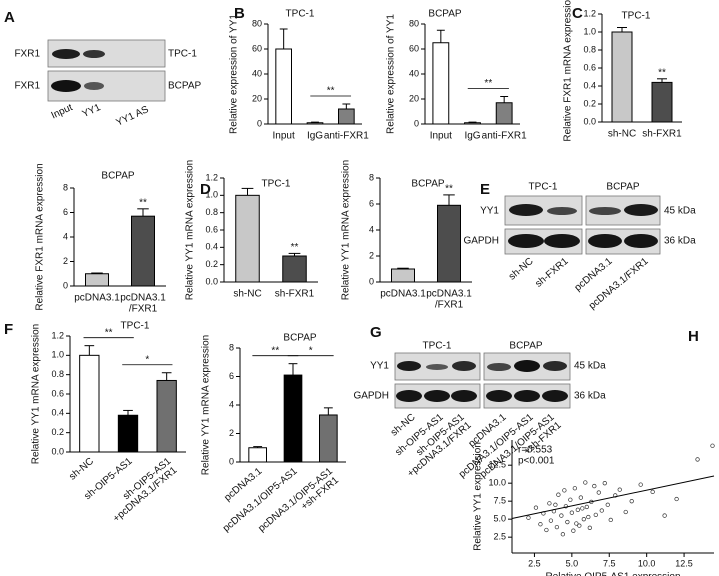 Image resolution: width=719 pixels, height=576 pixels. I want to click on y-tick-label: 0.0, so click(589, 121).